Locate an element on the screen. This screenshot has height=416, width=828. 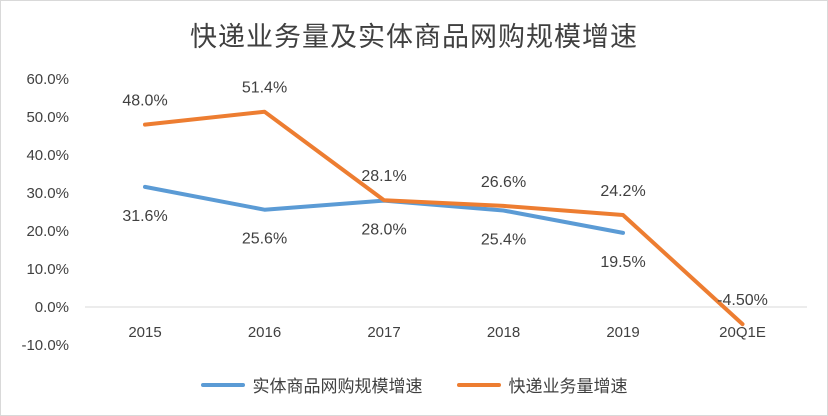
chart-title: 快递业务量及实体商品网购规模增速 is located at coordinates (414, 37).